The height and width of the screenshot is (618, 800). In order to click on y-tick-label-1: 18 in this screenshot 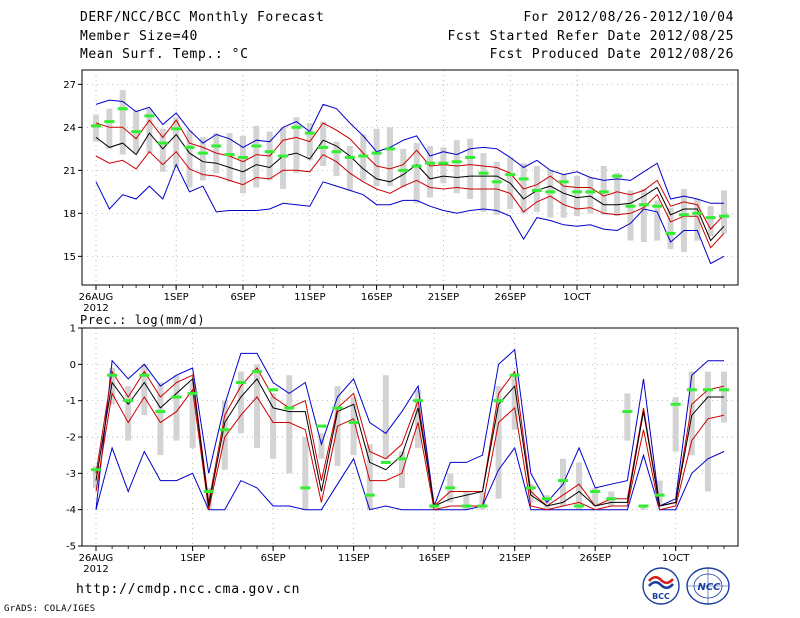, I will do `click(69, 214)`.